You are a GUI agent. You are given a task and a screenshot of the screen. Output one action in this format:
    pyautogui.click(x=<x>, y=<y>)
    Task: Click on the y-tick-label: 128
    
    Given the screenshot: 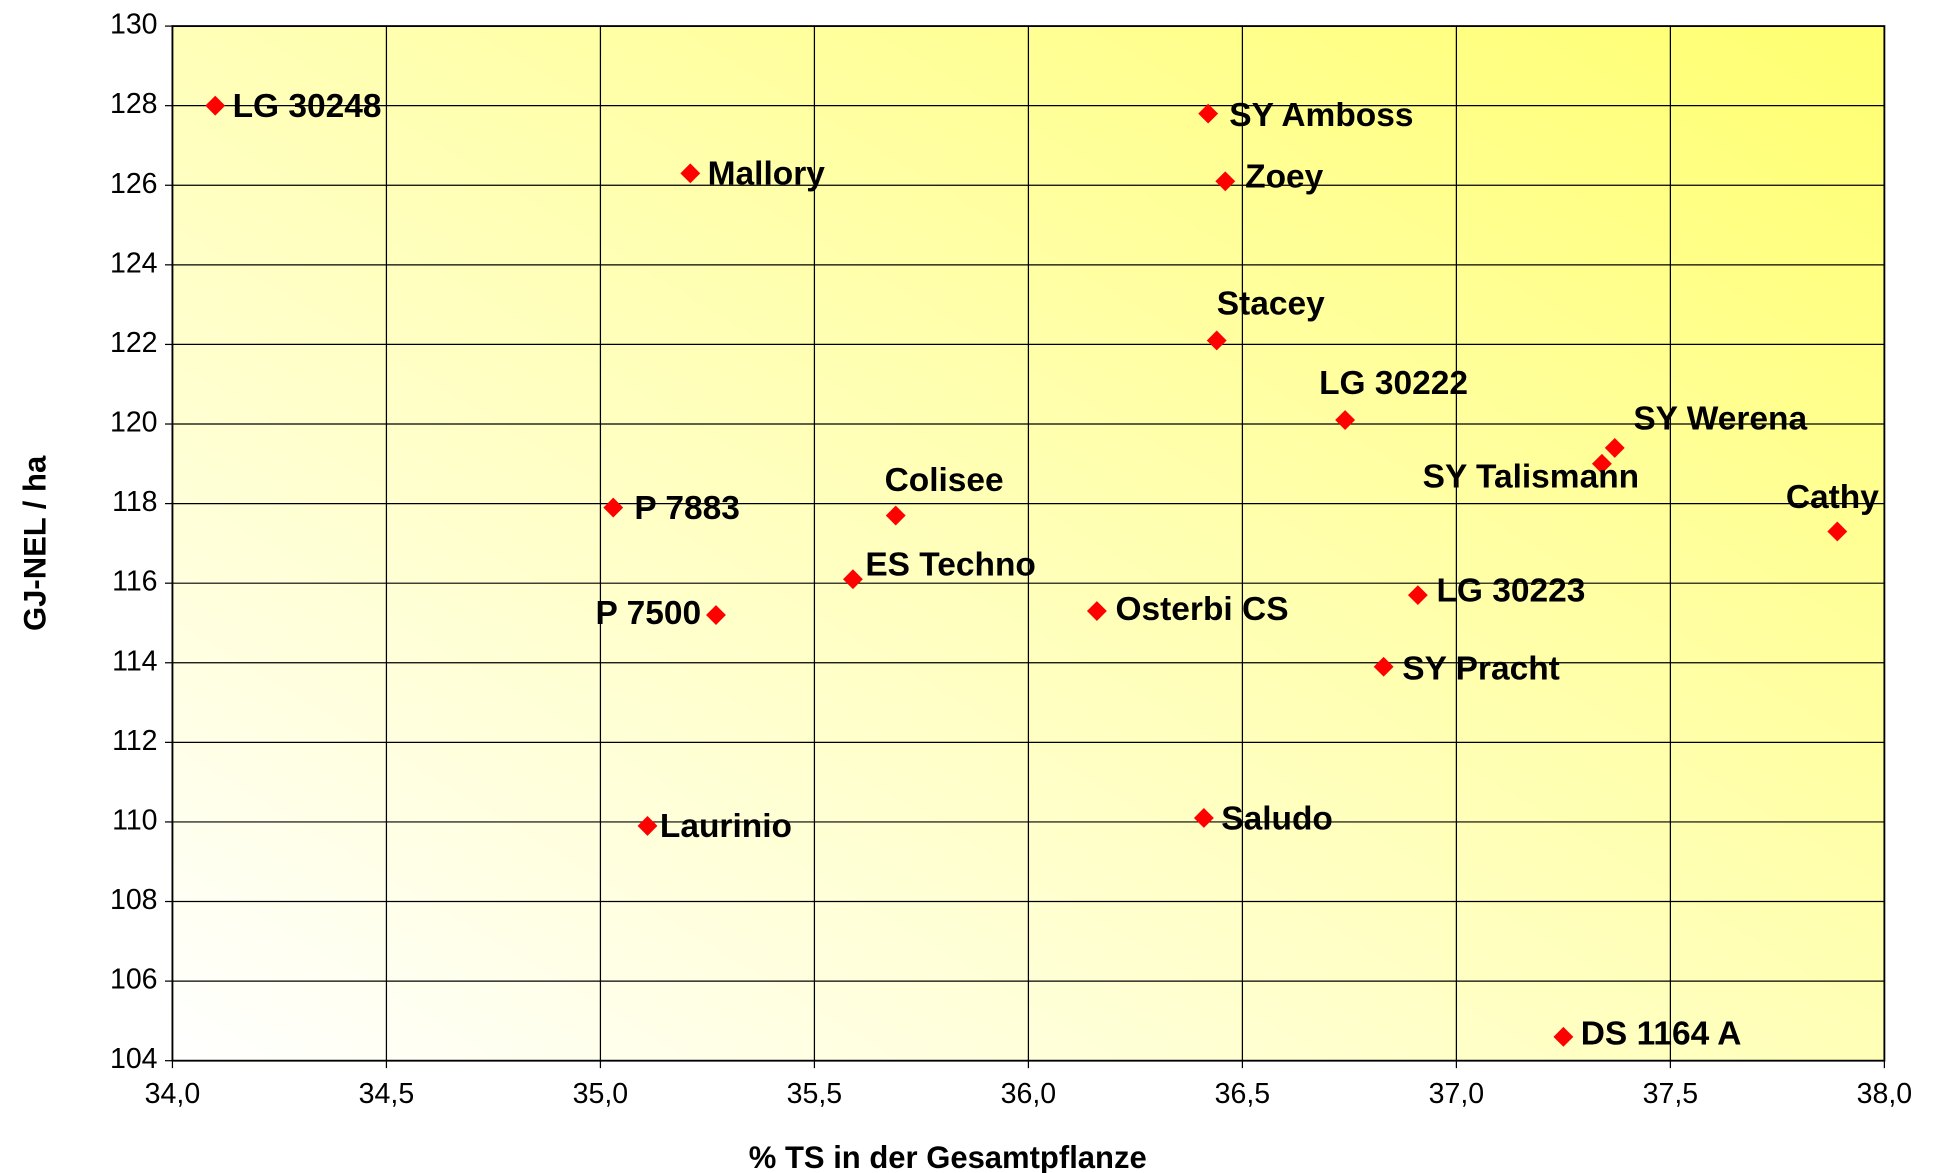 What is the action you would take?
    pyautogui.click(x=134, y=104)
    